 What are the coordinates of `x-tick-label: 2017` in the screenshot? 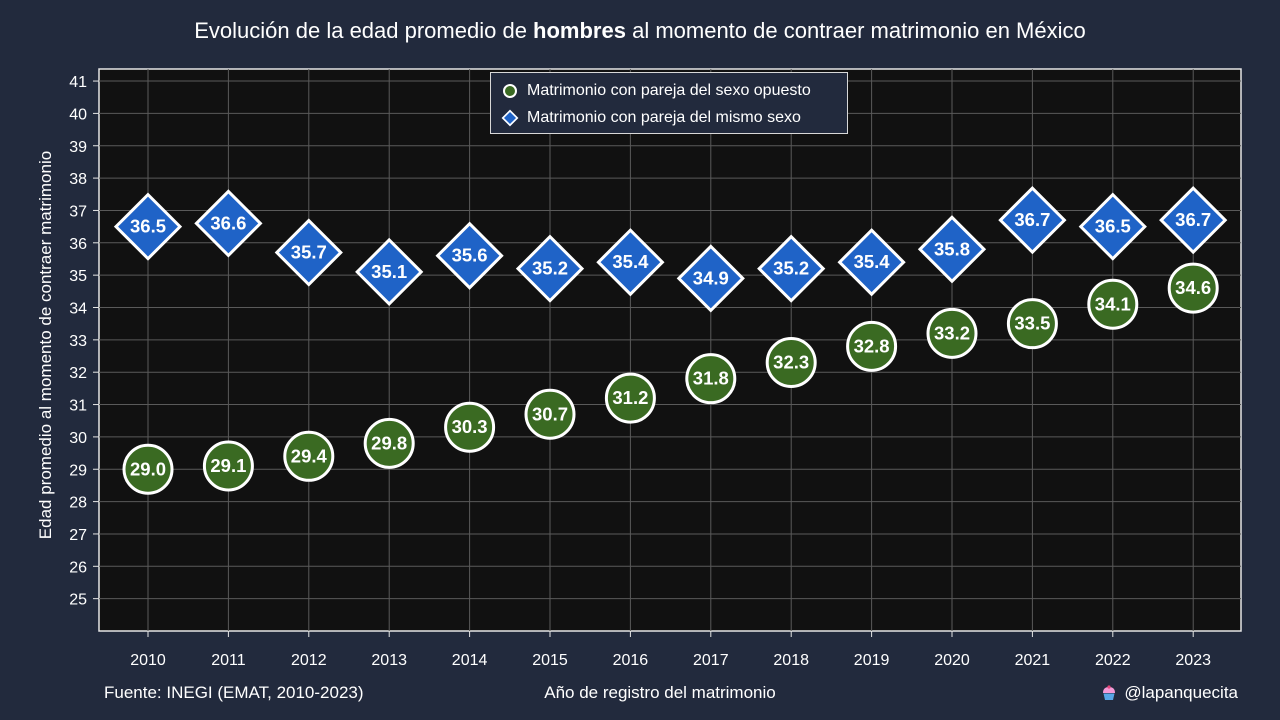 It's located at (711, 660).